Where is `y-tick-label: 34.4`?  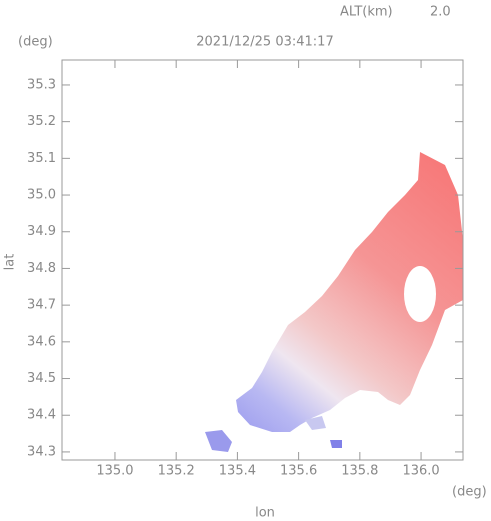
y-tick-label: 34.4 is located at coordinates (41, 415).